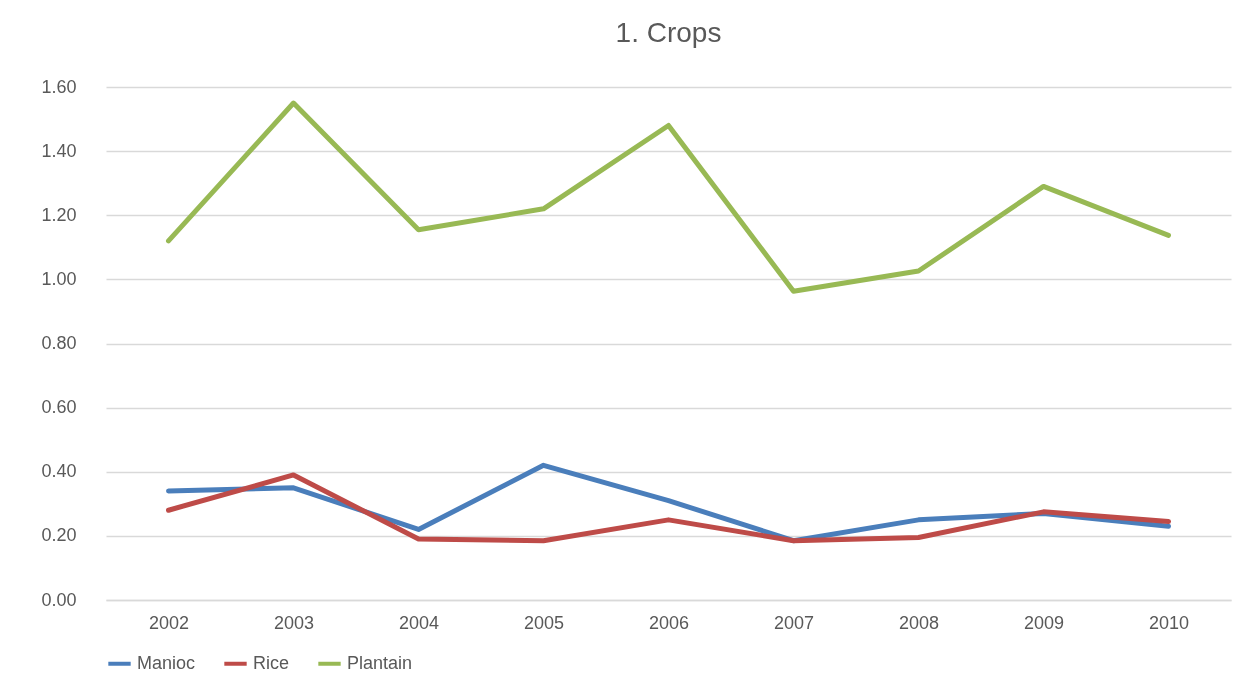 The height and width of the screenshot is (688, 1251). I want to click on y-tick-label: 0.00, so click(59, 599).